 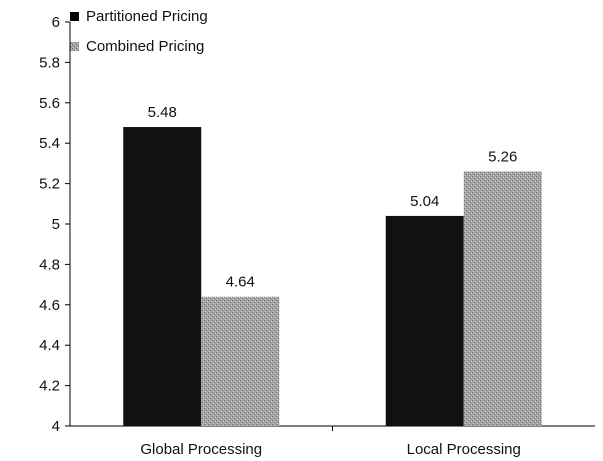 What do you see at coordinates (49, 345) in the screenshot?
I see `y-tick-label: 4.4` at bounding box center [49, 345].